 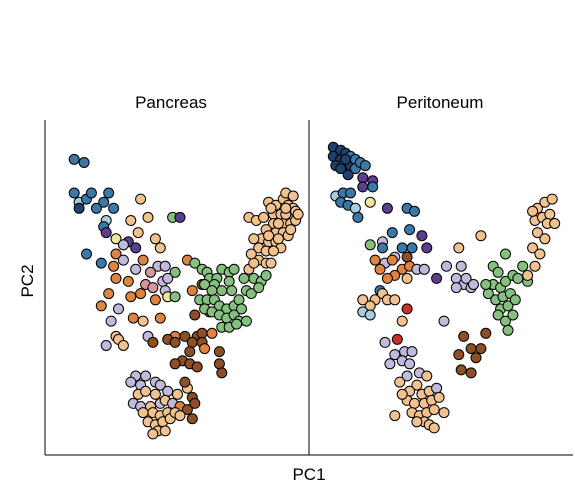 I want to click on panel-title: Peritoneum, so click(x=440, y=102).